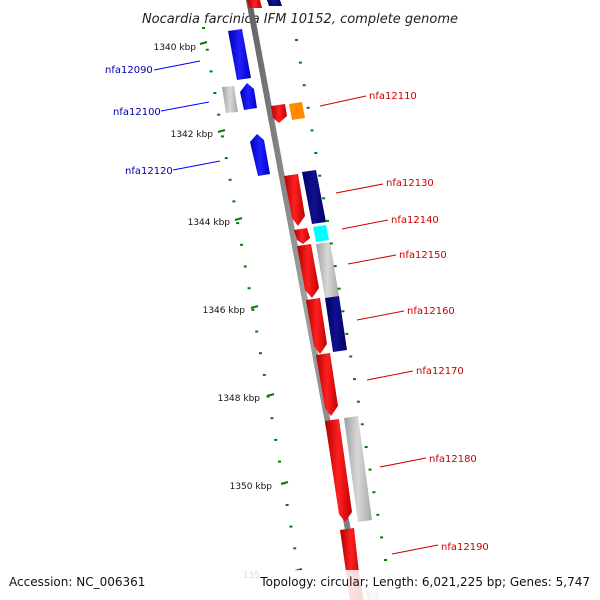  I want to click on gene-label-nfa12110: nfa12110, so click(393, 96).